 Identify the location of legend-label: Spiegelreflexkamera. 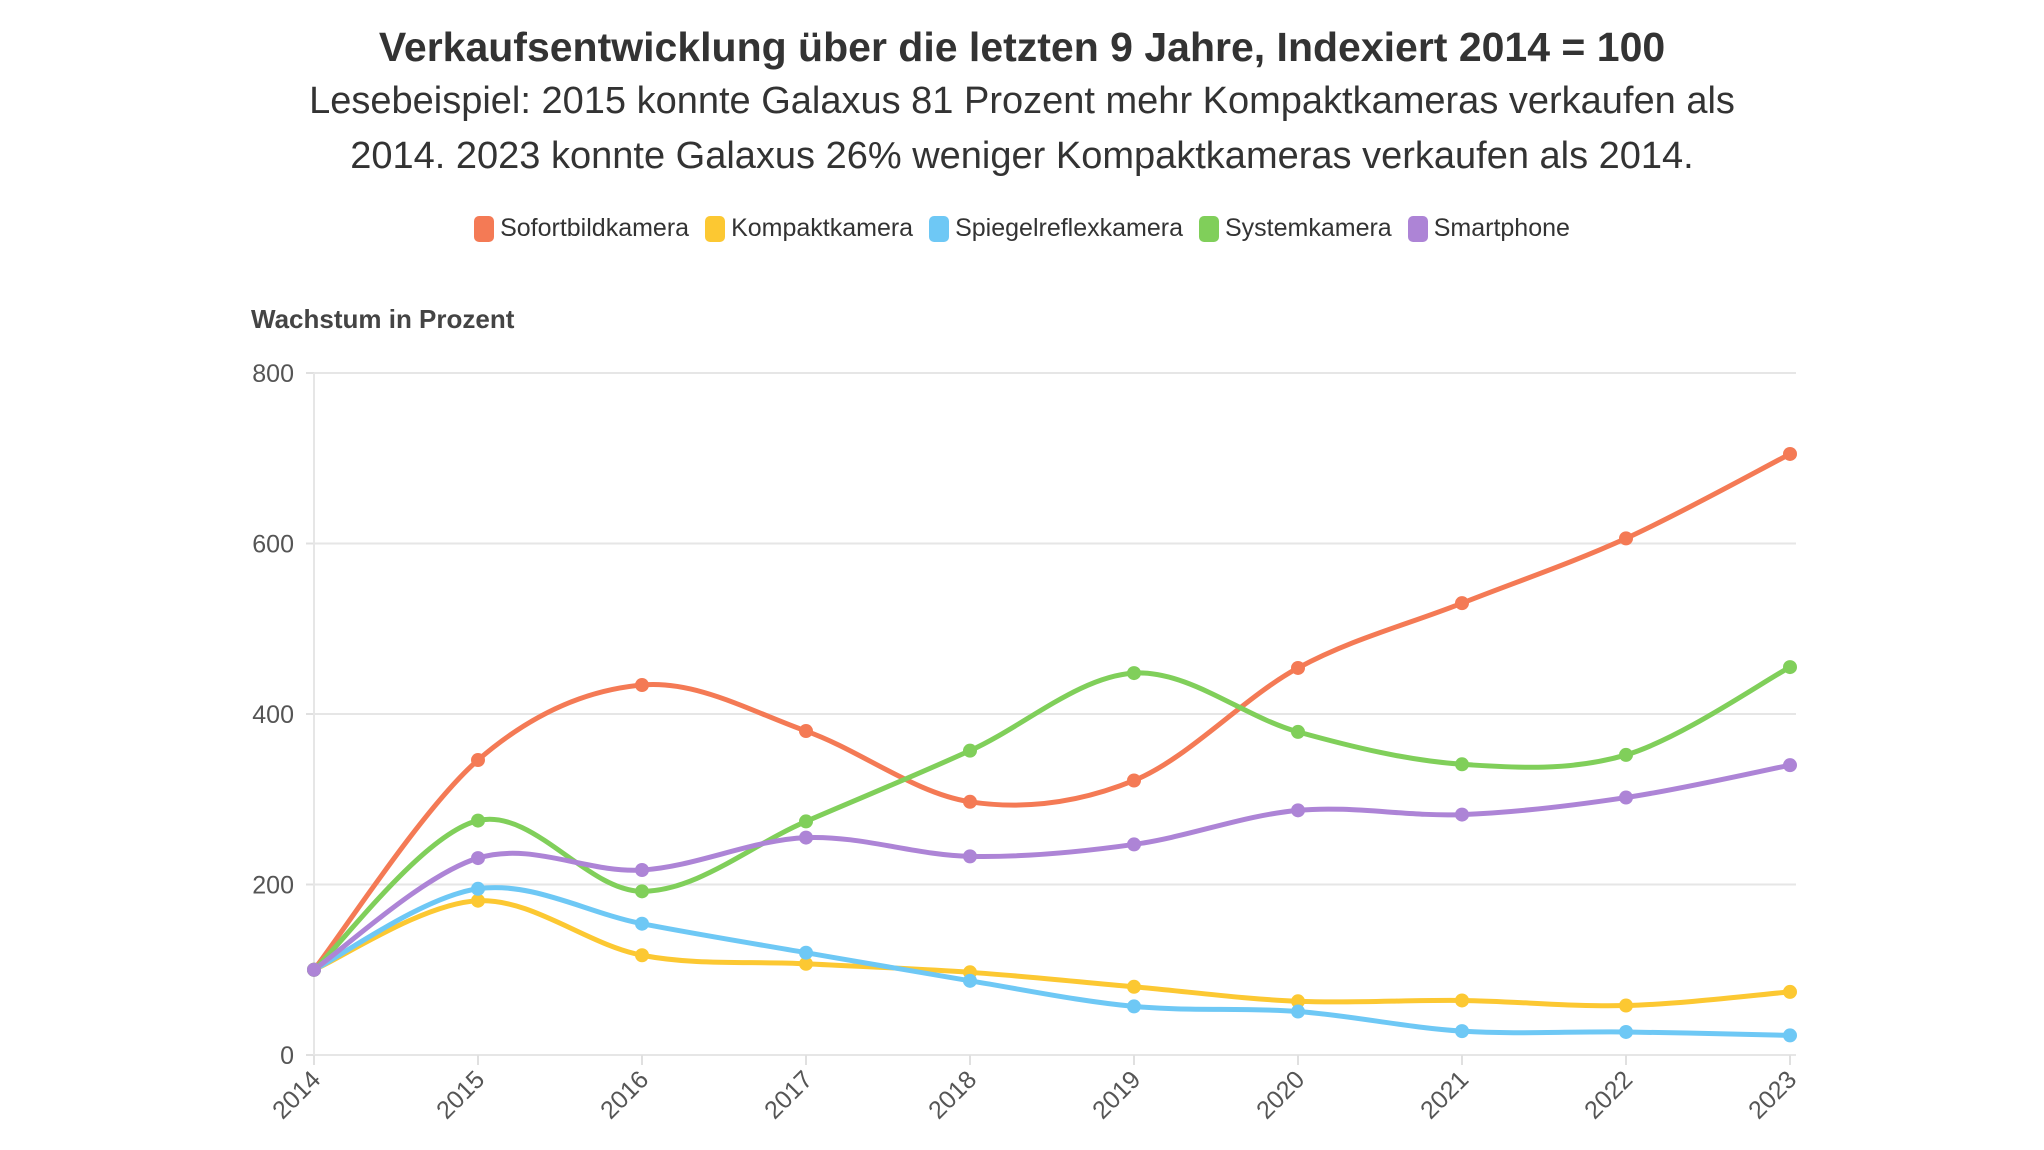
(1069, 228).